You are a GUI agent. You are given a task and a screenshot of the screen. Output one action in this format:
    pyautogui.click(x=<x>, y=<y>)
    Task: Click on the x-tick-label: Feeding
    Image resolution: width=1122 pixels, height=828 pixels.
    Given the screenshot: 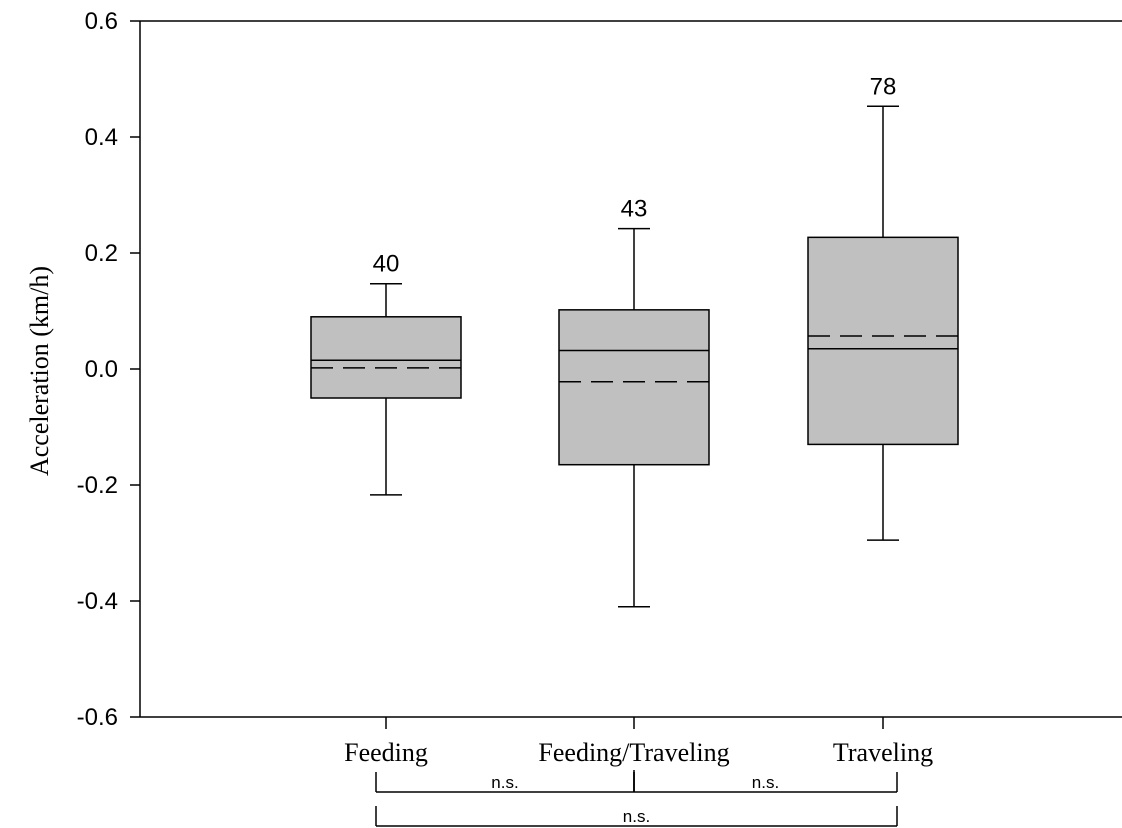 What is the action you would take?
    pyautogui.click(x=386, y=752)
    